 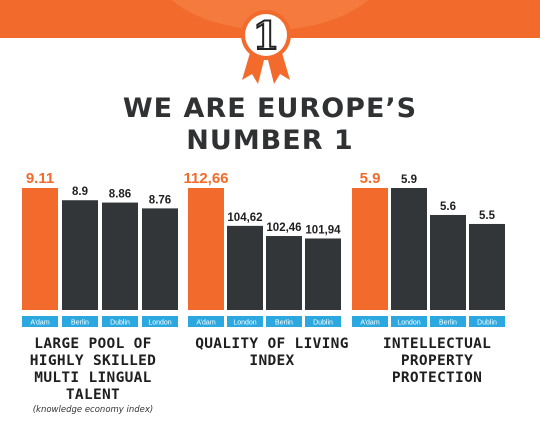 What do you see at coordinates (93, 410) in the screenshot?
I see `chart-1-subtitle: (knowledge economy index)` at bounding box center [93, 410].